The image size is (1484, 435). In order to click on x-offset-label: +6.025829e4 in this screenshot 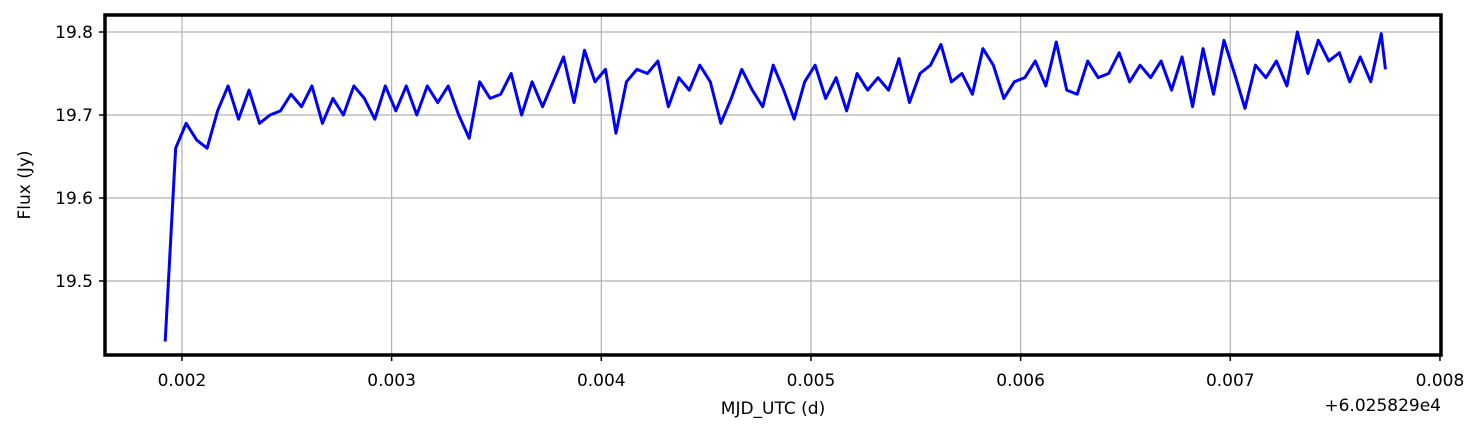, I will do `click(1382, 406)`.